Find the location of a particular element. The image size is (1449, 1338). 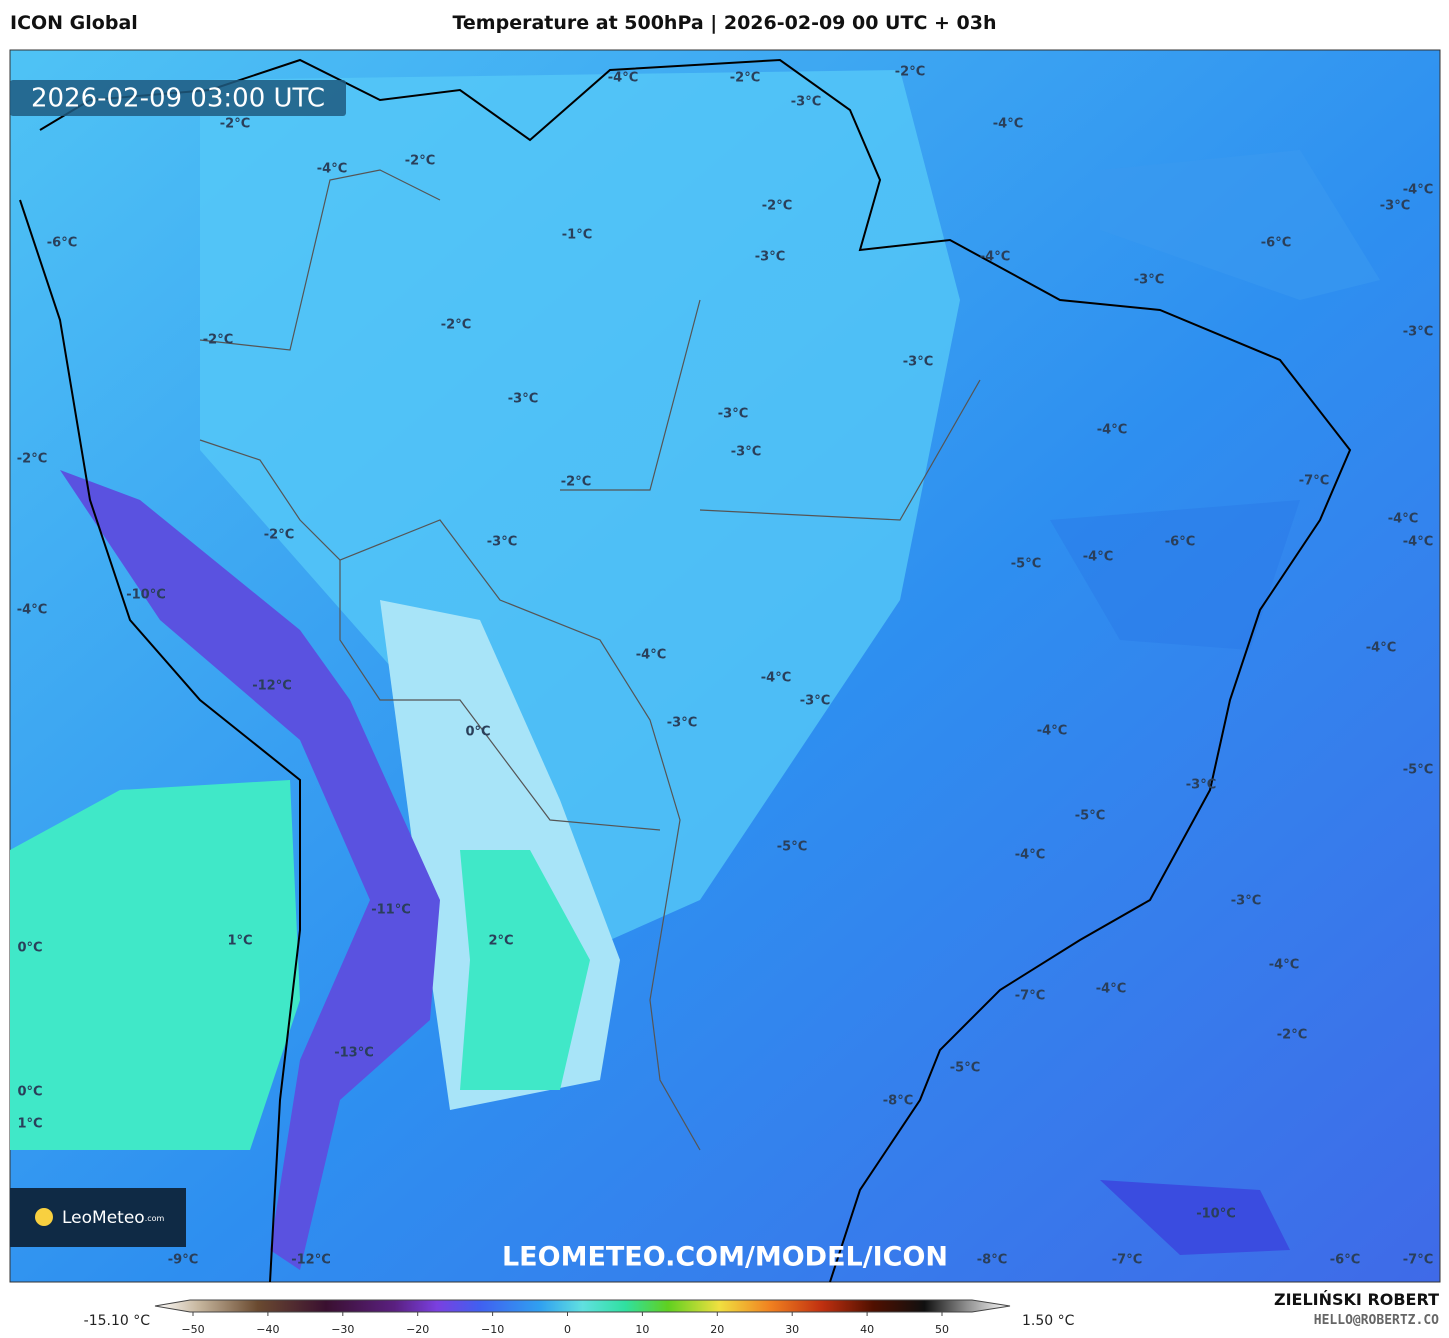

logo-text: LeoMeteo.com is located at coordinates (113, 1218).